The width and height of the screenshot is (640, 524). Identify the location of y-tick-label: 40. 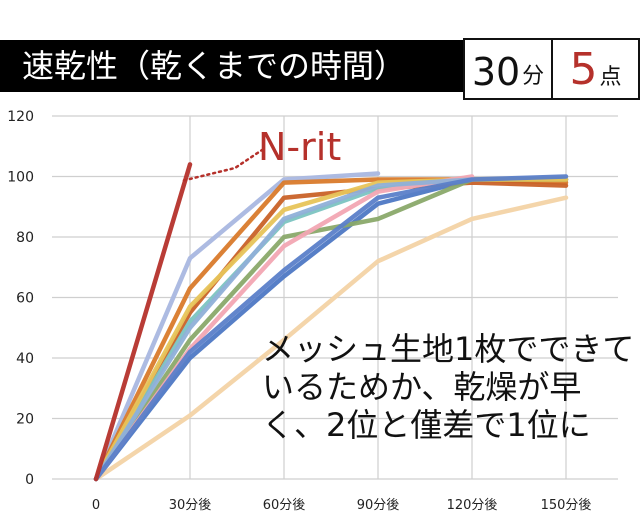
(25, 359).